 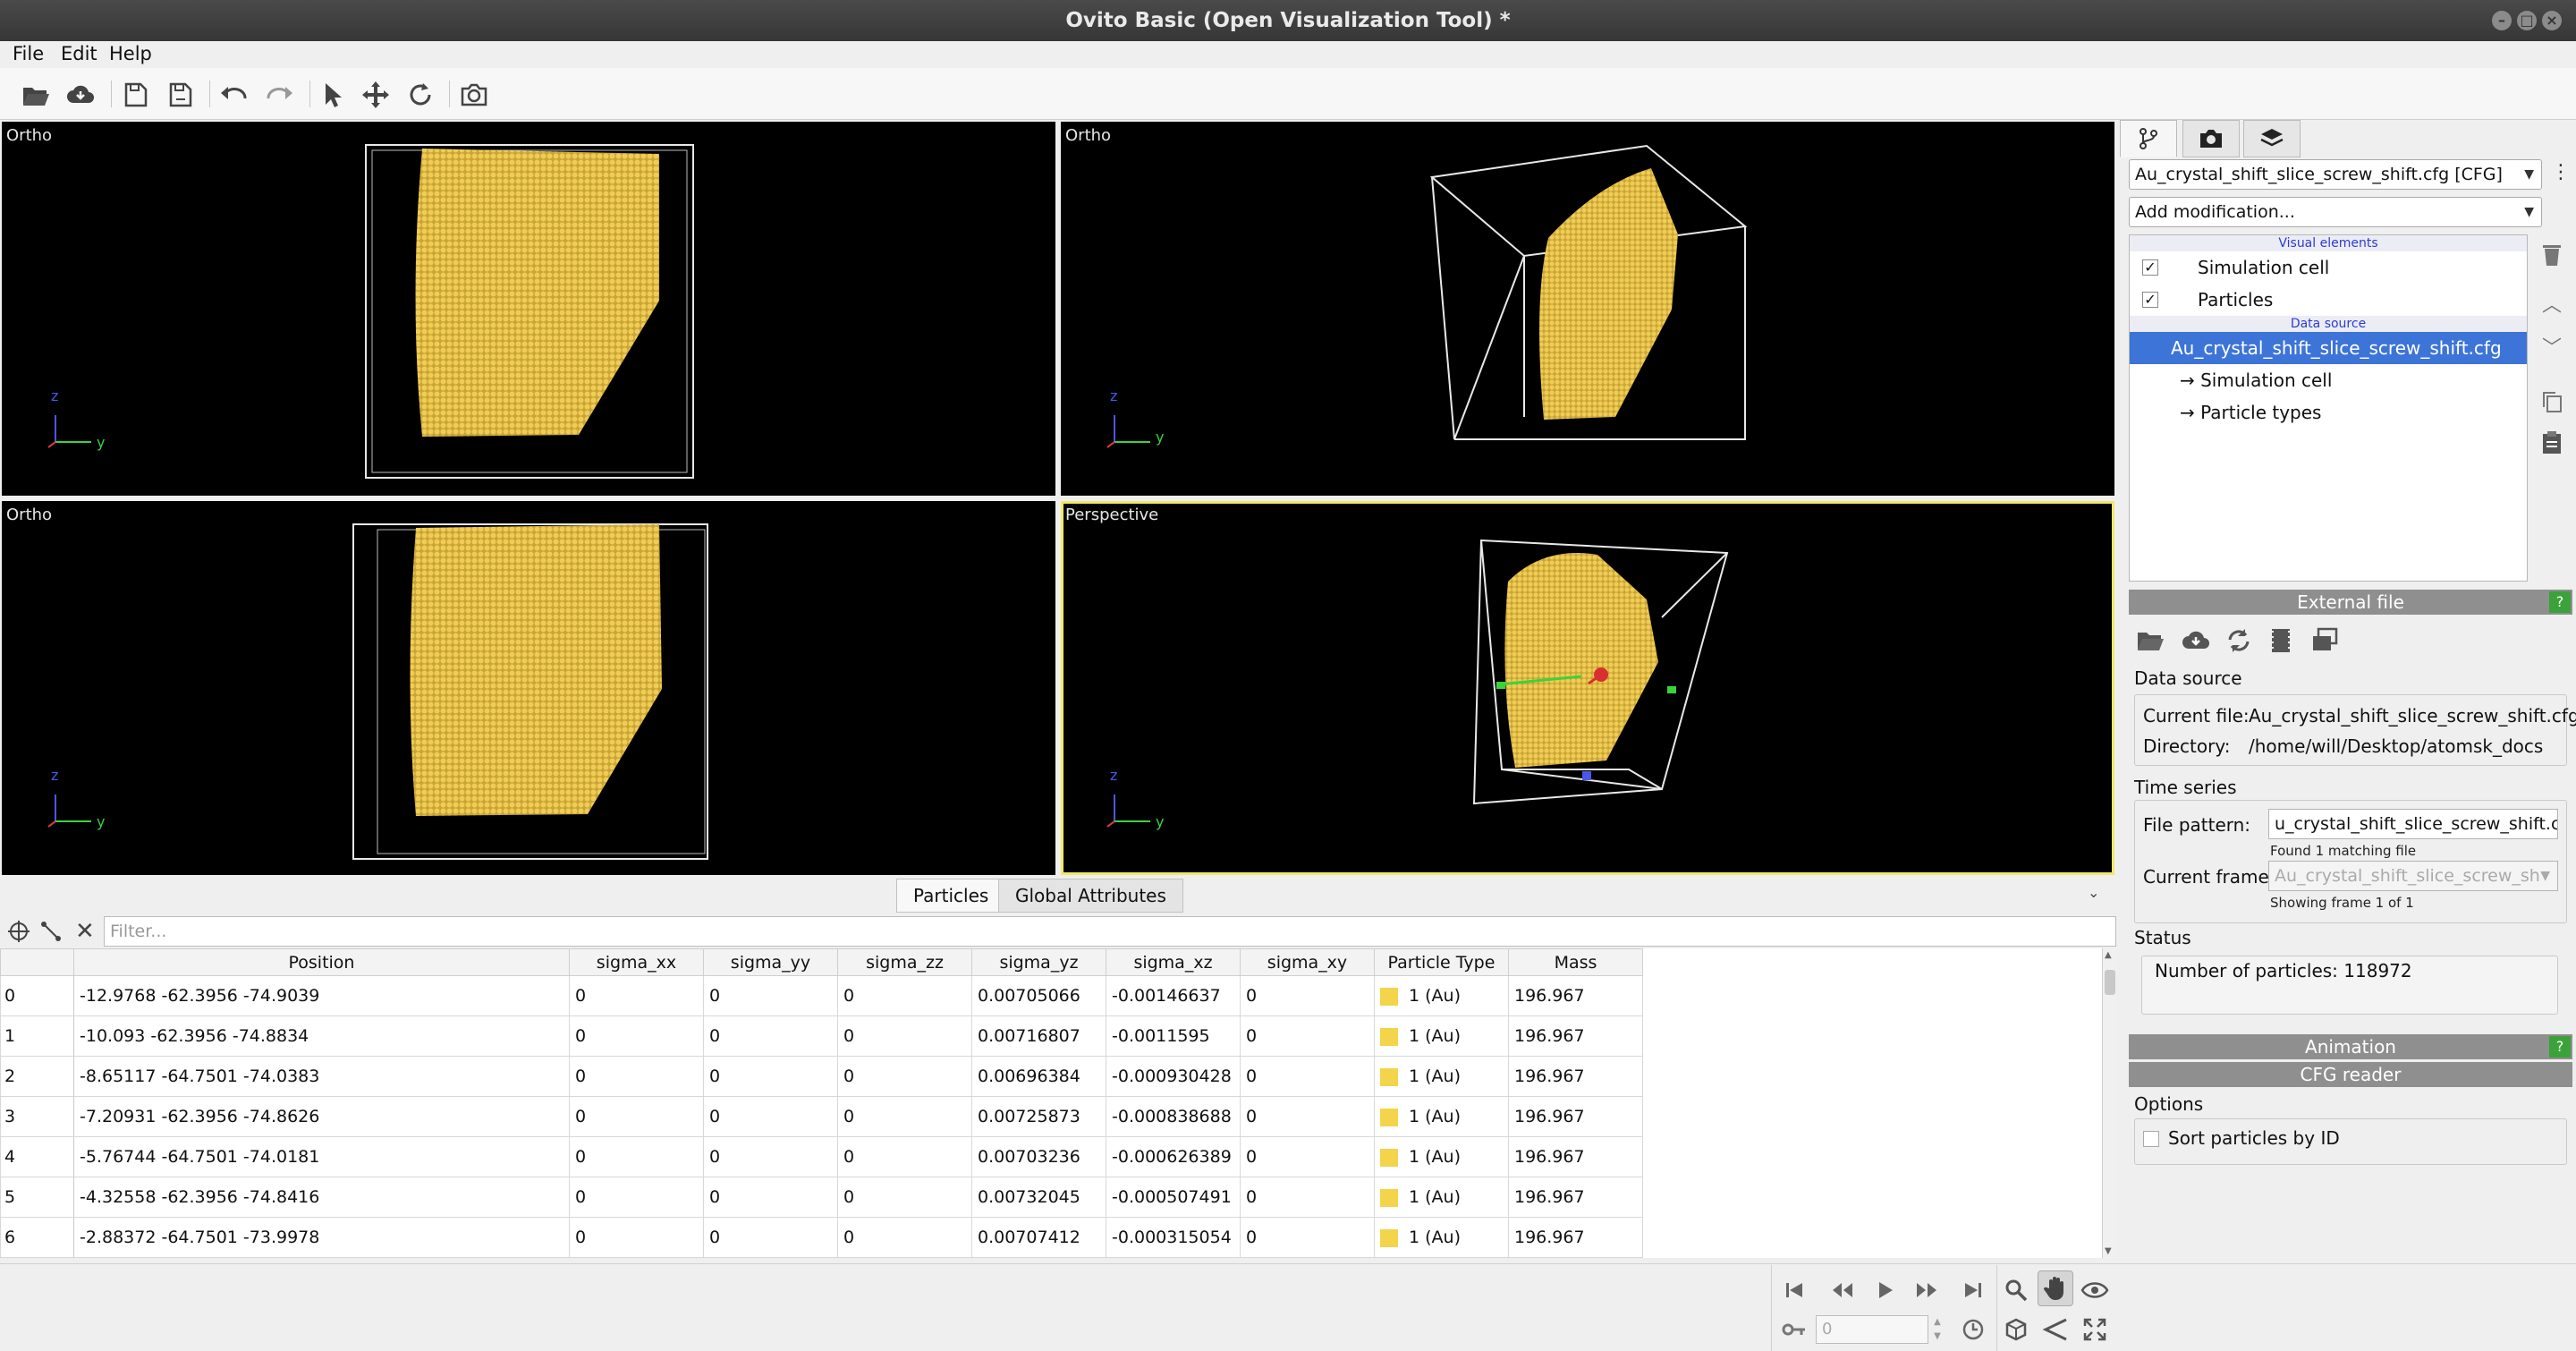 What do you see at coordinates (1937, 1329) in the screenshot?
I see `spinner-arrows-icon: ▲ ▼` at bounding box center [1937, 1329].